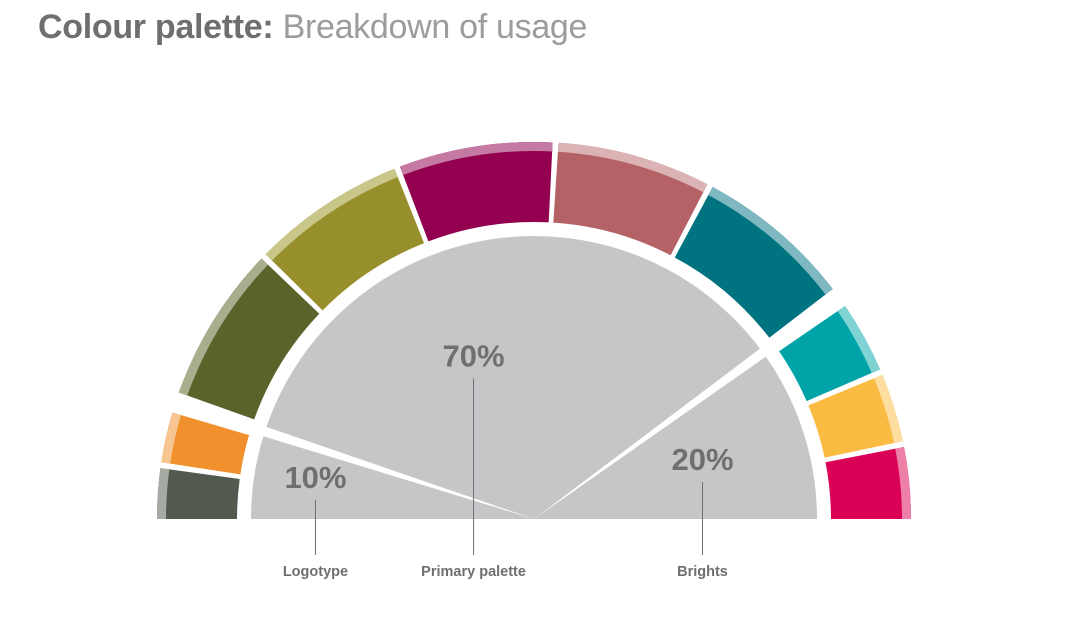  I want to click on chart-title: Colour palette: Breakdown of usage, so click(312, 27).